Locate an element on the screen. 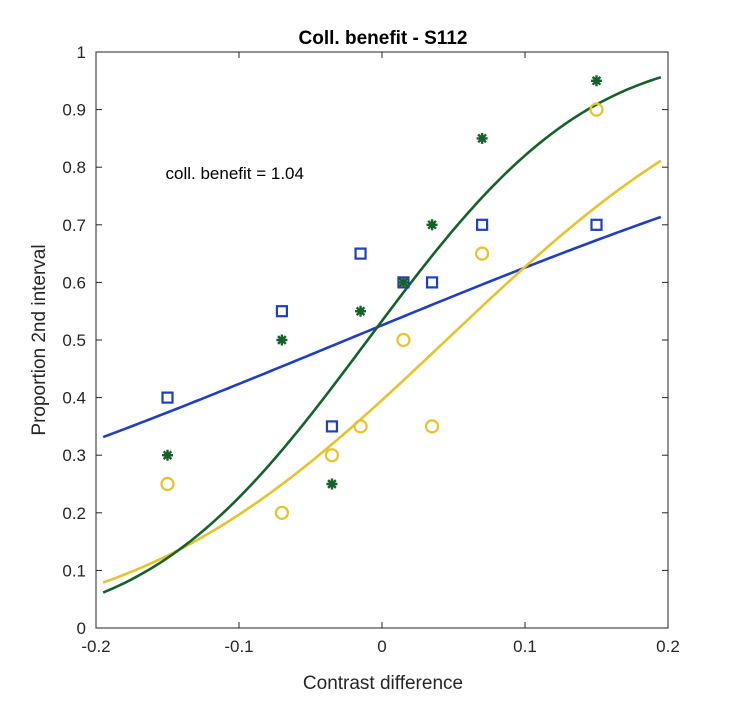  y-tick-label: 0.2 is located at coordinates (74, 513).